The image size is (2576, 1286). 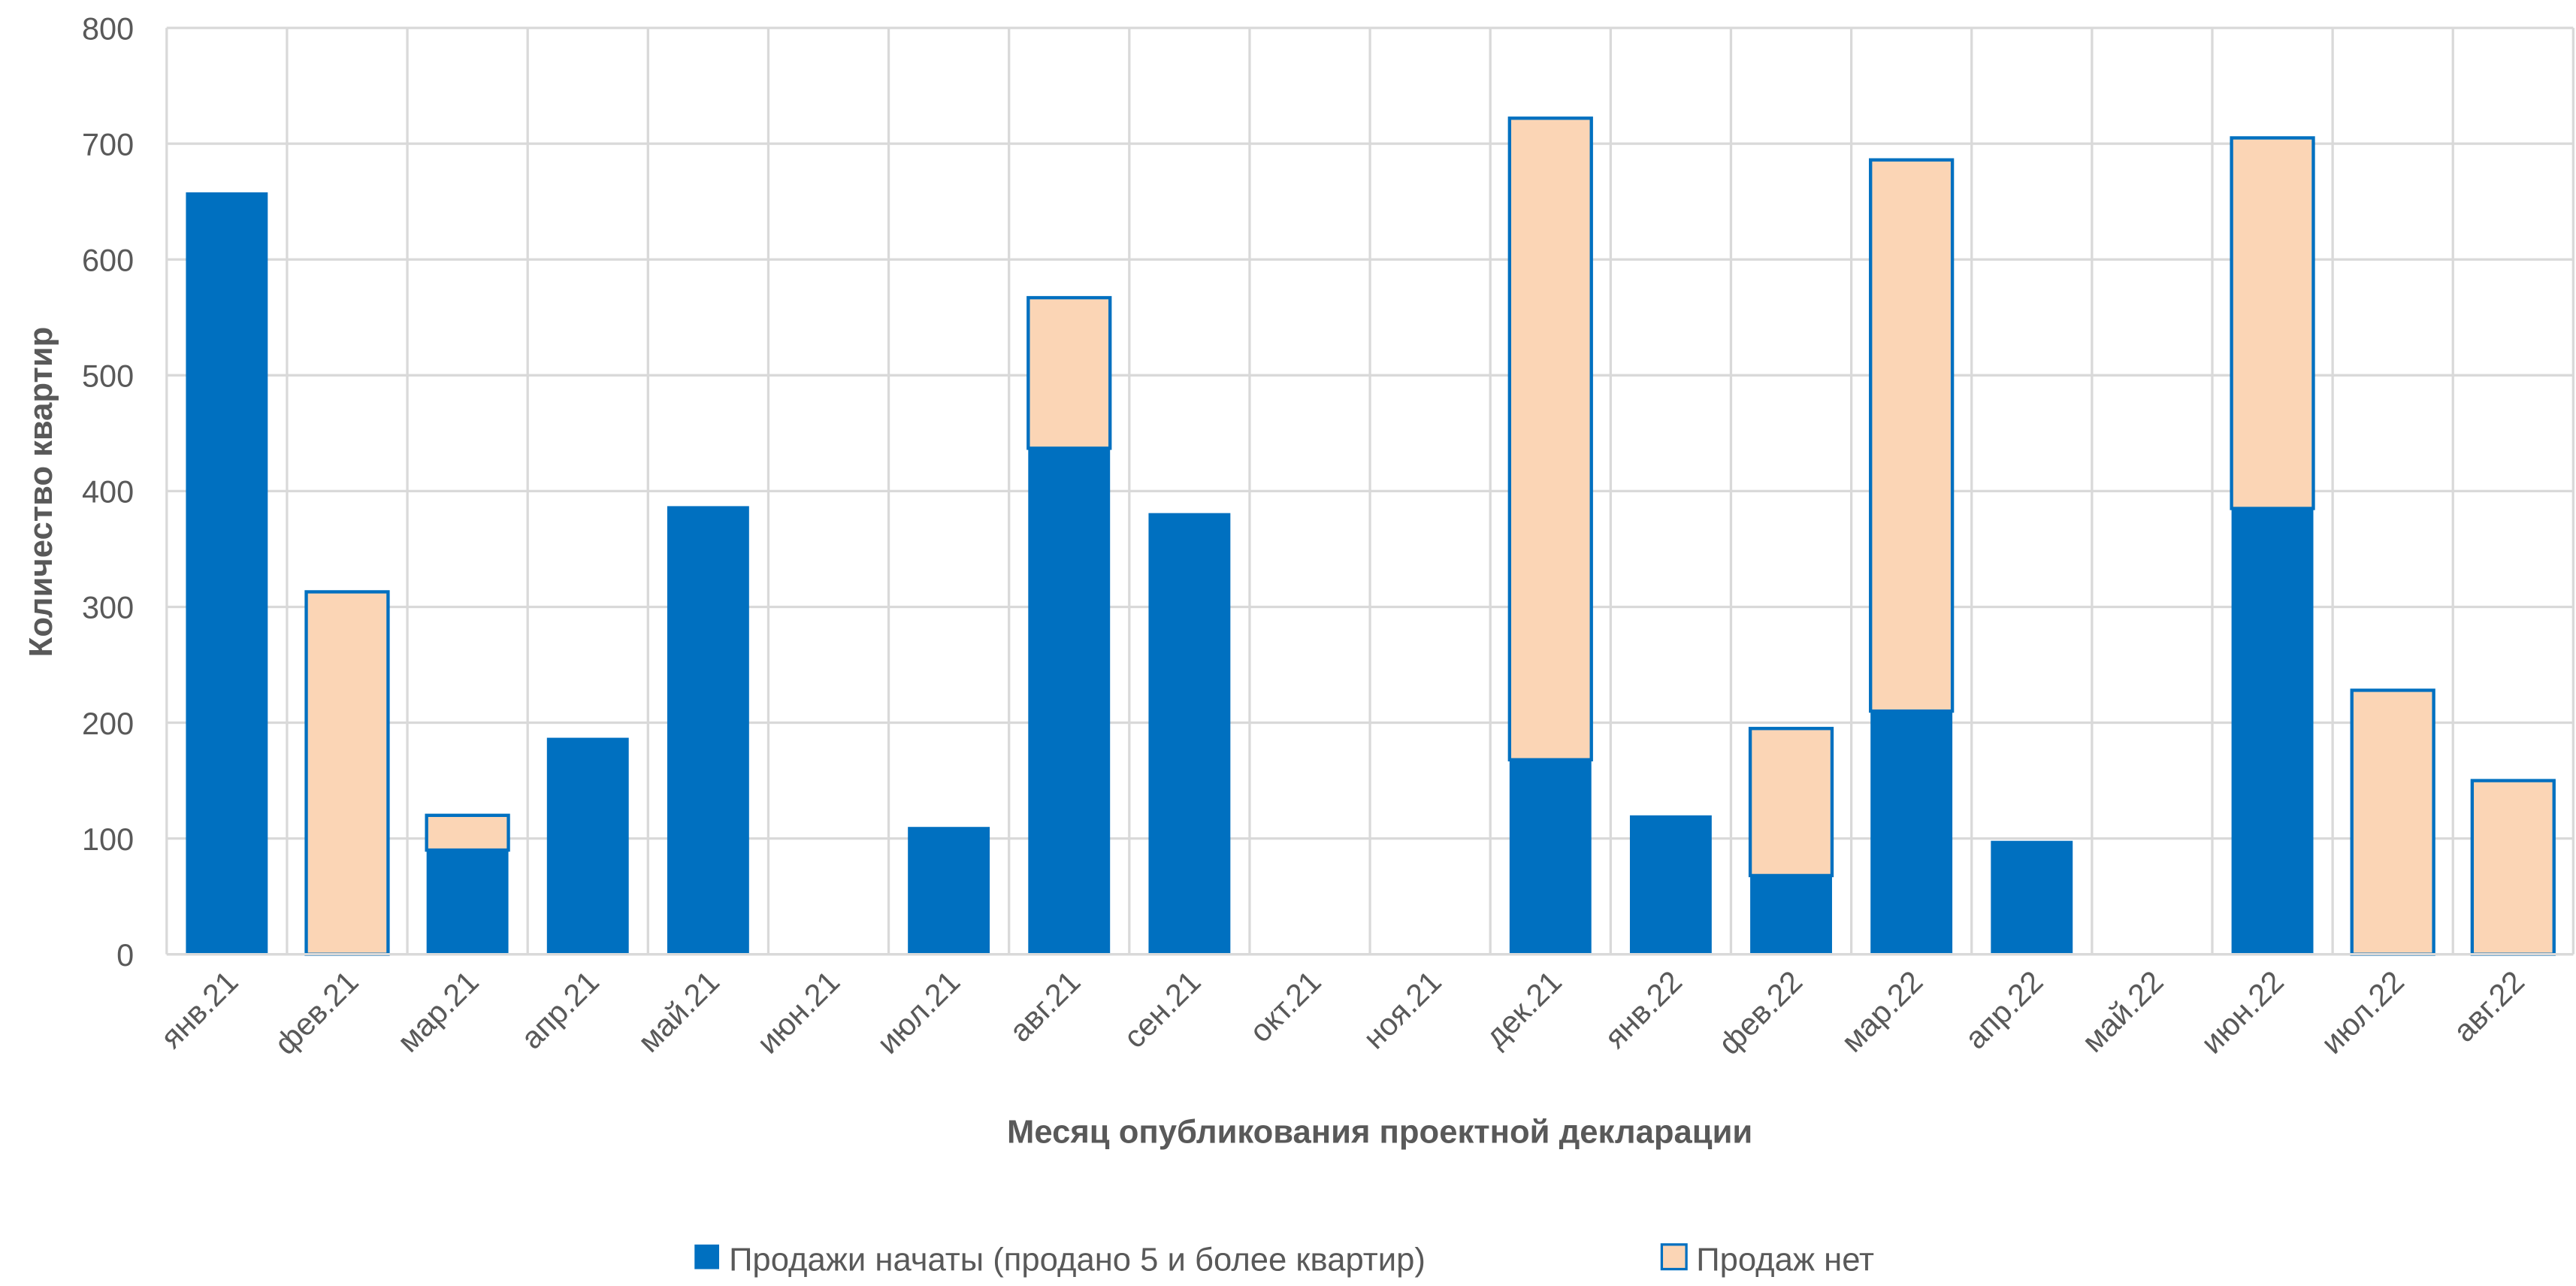 What do you see at coordinates (1380, 1133) in the screenshot?
I see `x-axis-title: Месяц опубликования проектной декларации` at bounding box center [1380, 1133].